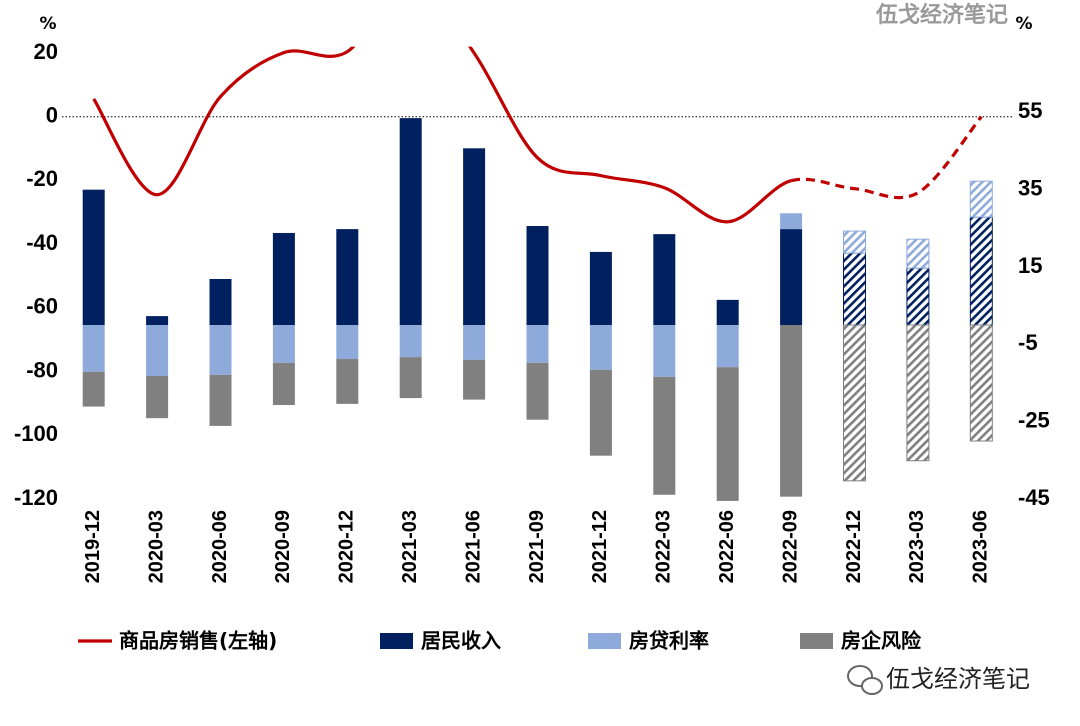 The width and height of the screenshot is (1080, 726). Describe the element at coordinates (664, 546) in the screenshot. I see `x-tick-label: 2022-03` at that location.